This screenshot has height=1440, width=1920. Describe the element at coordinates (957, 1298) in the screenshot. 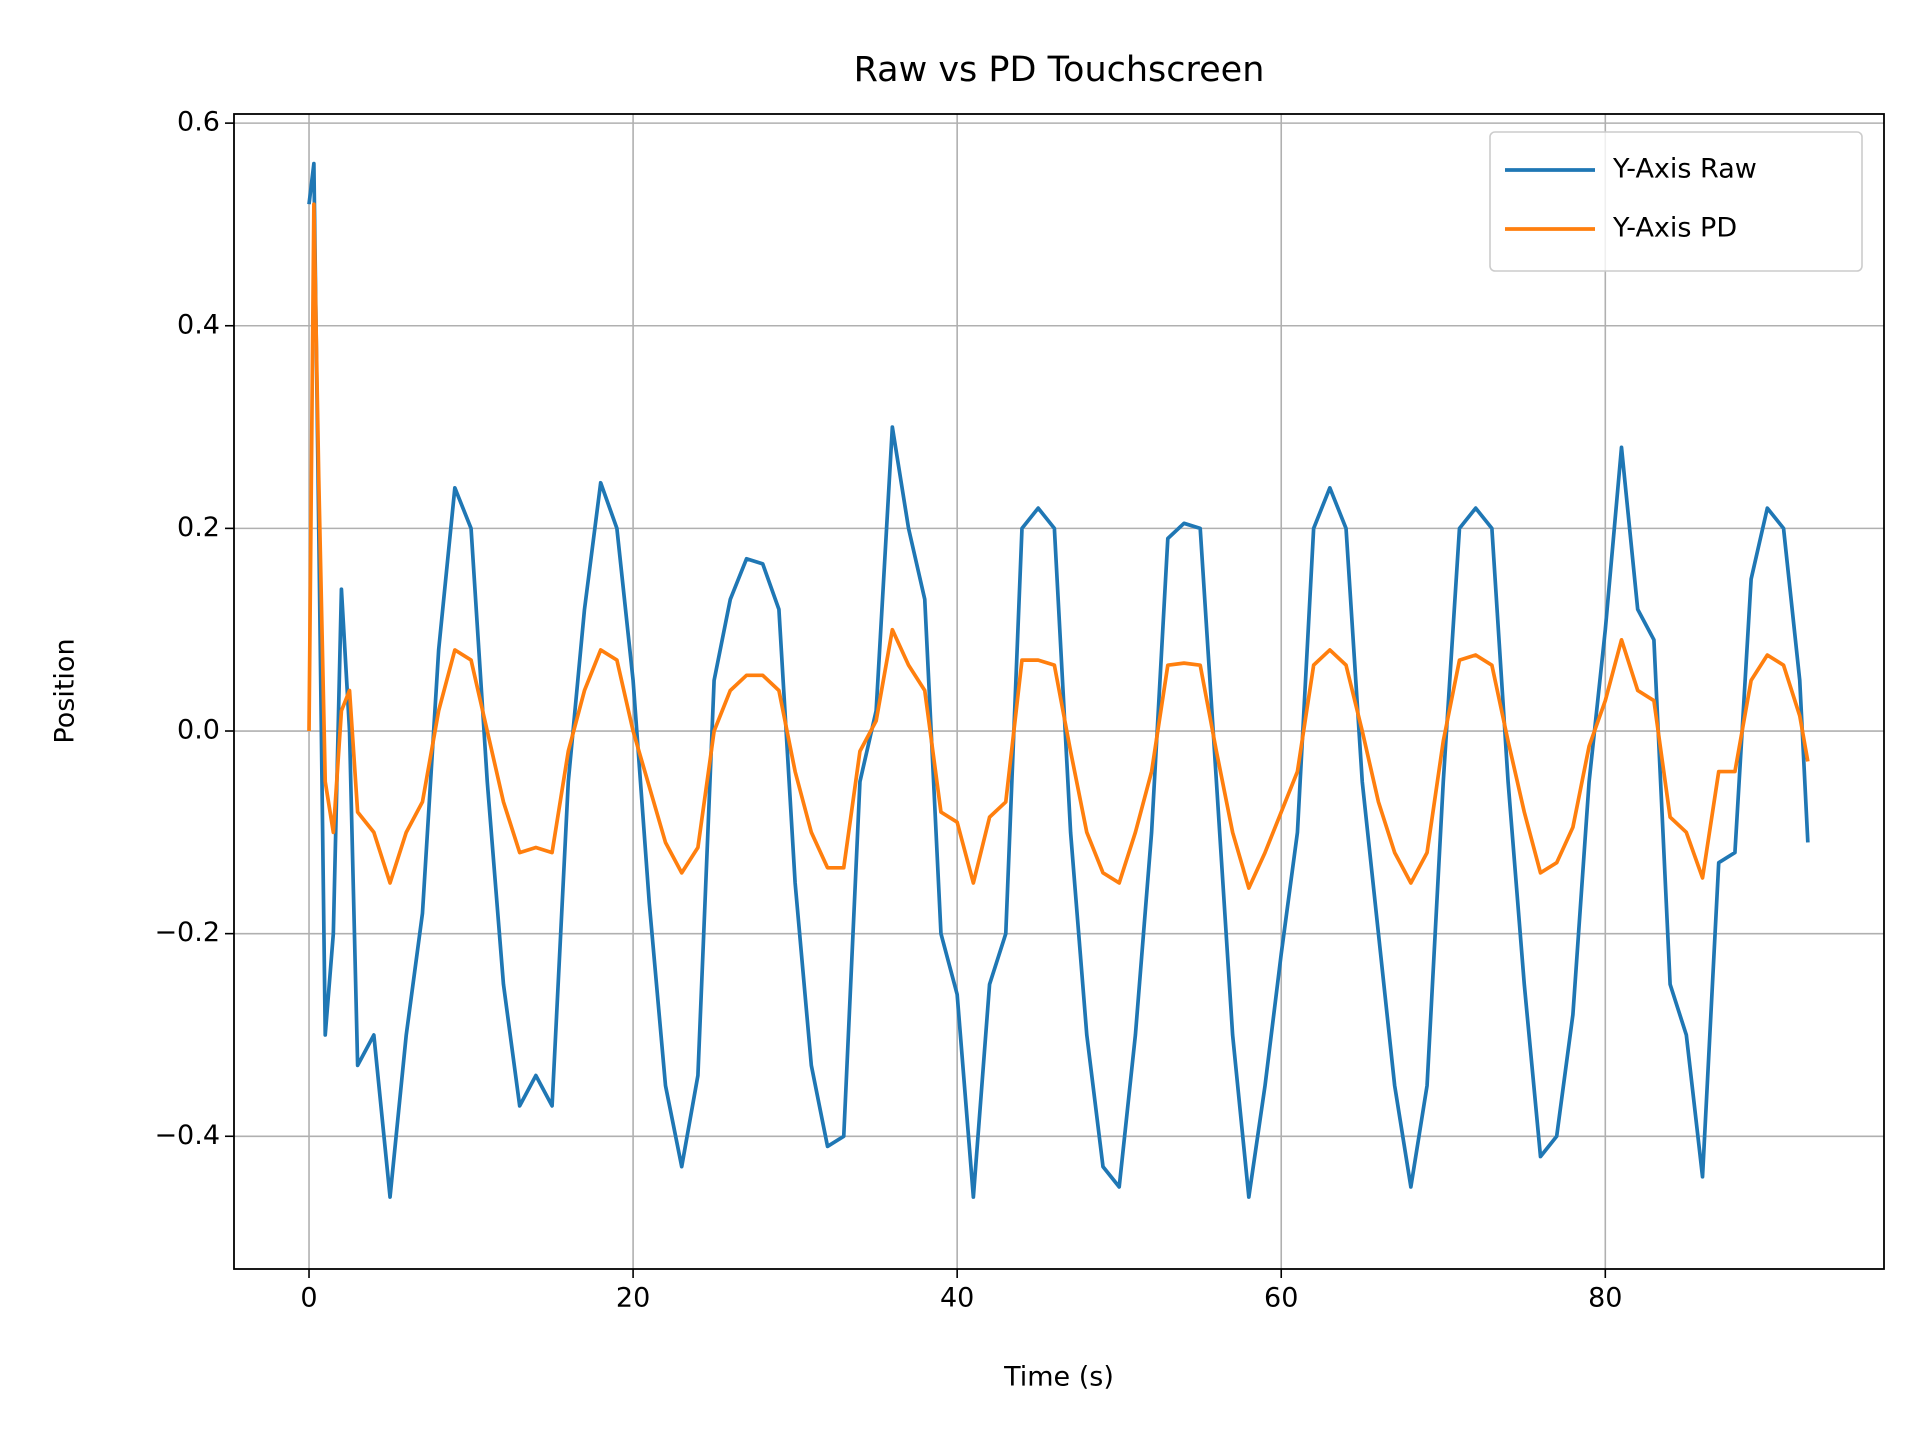

I see `x-tick-label: 40` at that location.